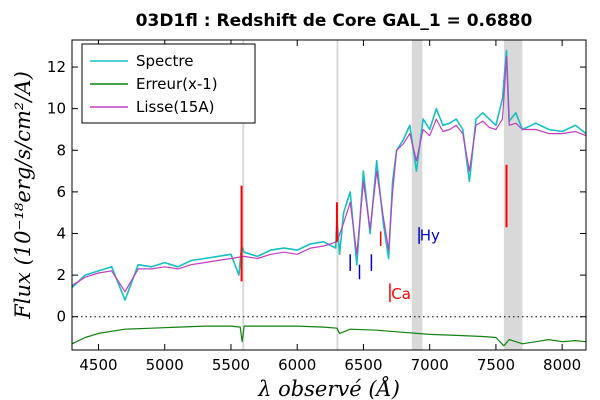  What do you see at coordinates (334, 21) in the screenshot?
I see `chart-title: 03D1fl : Redshift de Core GAL_1 = 0.6880` at bounding box center [334, 21].